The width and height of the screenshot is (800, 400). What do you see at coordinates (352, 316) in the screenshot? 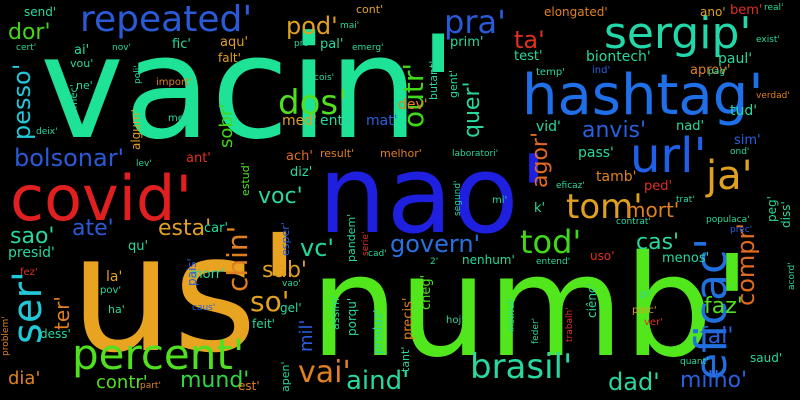
I see `word-porqu: porqu'` at bounding box center [352, 316].